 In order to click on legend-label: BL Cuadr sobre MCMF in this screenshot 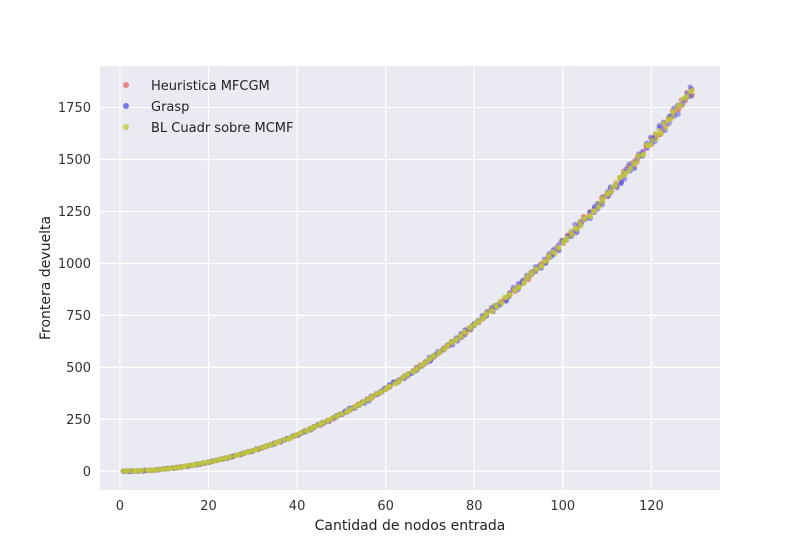, I will do `click(222, 128)`.